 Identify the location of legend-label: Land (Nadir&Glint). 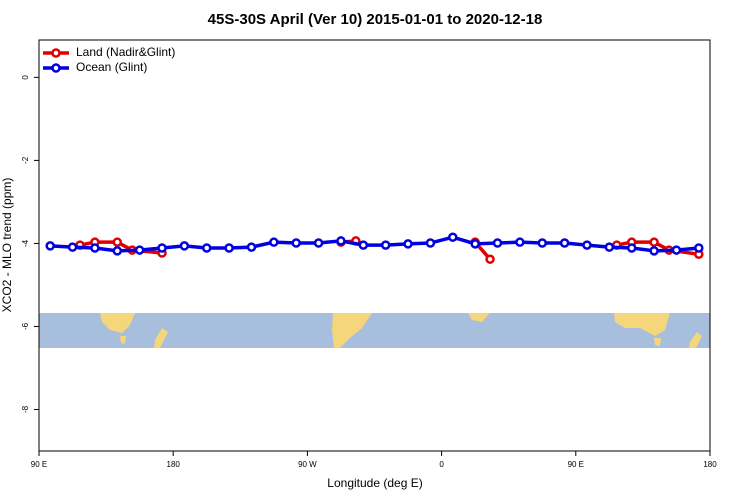
(125, 52).